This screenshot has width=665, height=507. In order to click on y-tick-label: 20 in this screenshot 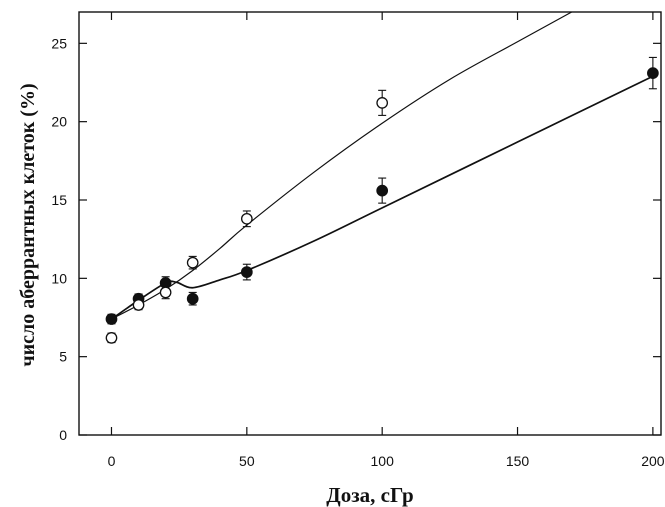, I will do `click(59, 122)`.